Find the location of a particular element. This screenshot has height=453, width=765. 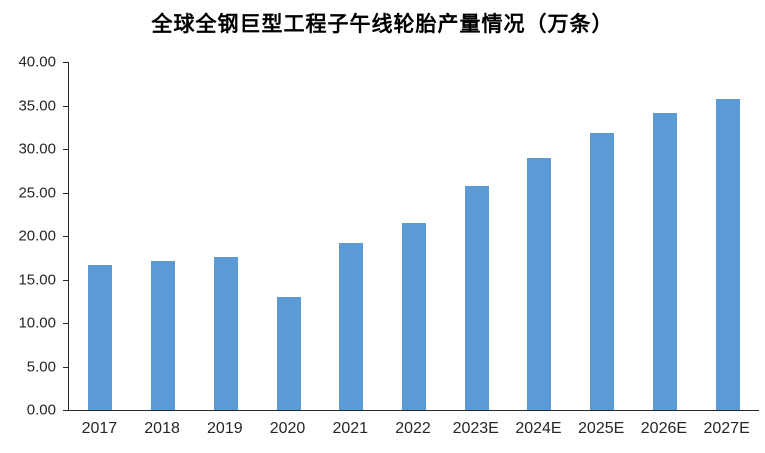

y-axis-label-15.00: 15.00 is located at coordinates (37, 279).